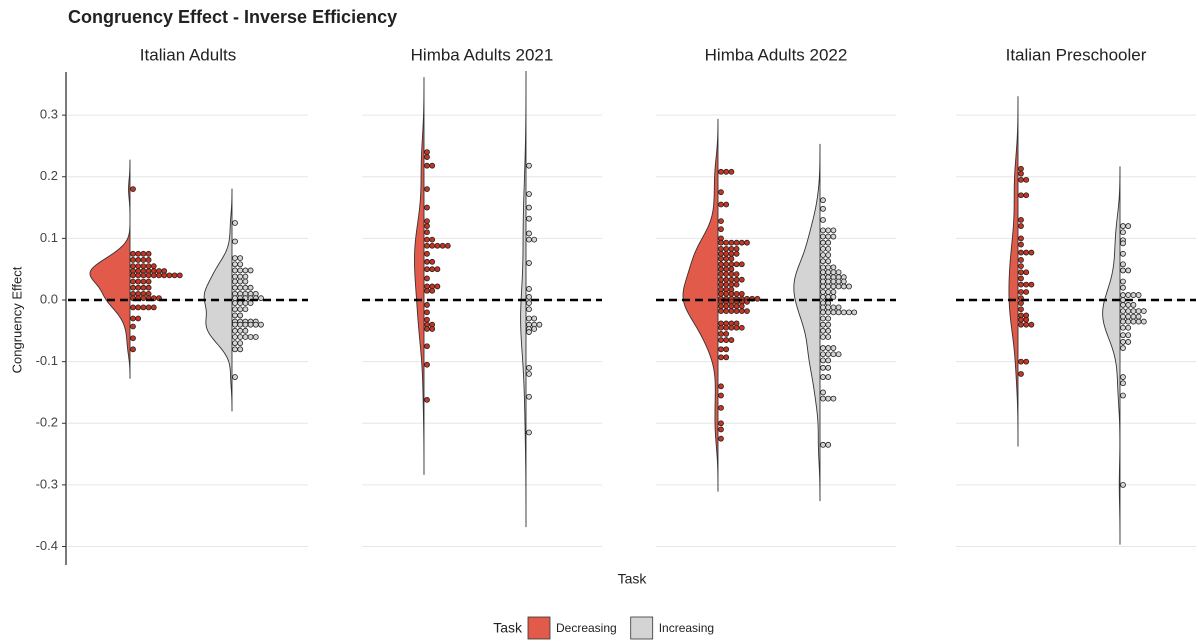 This screenshot has width=1198, height=644. Describe the element at coordinates (49, 175) in the screenshot. I see `y-tick-label: 0.2` at that location.